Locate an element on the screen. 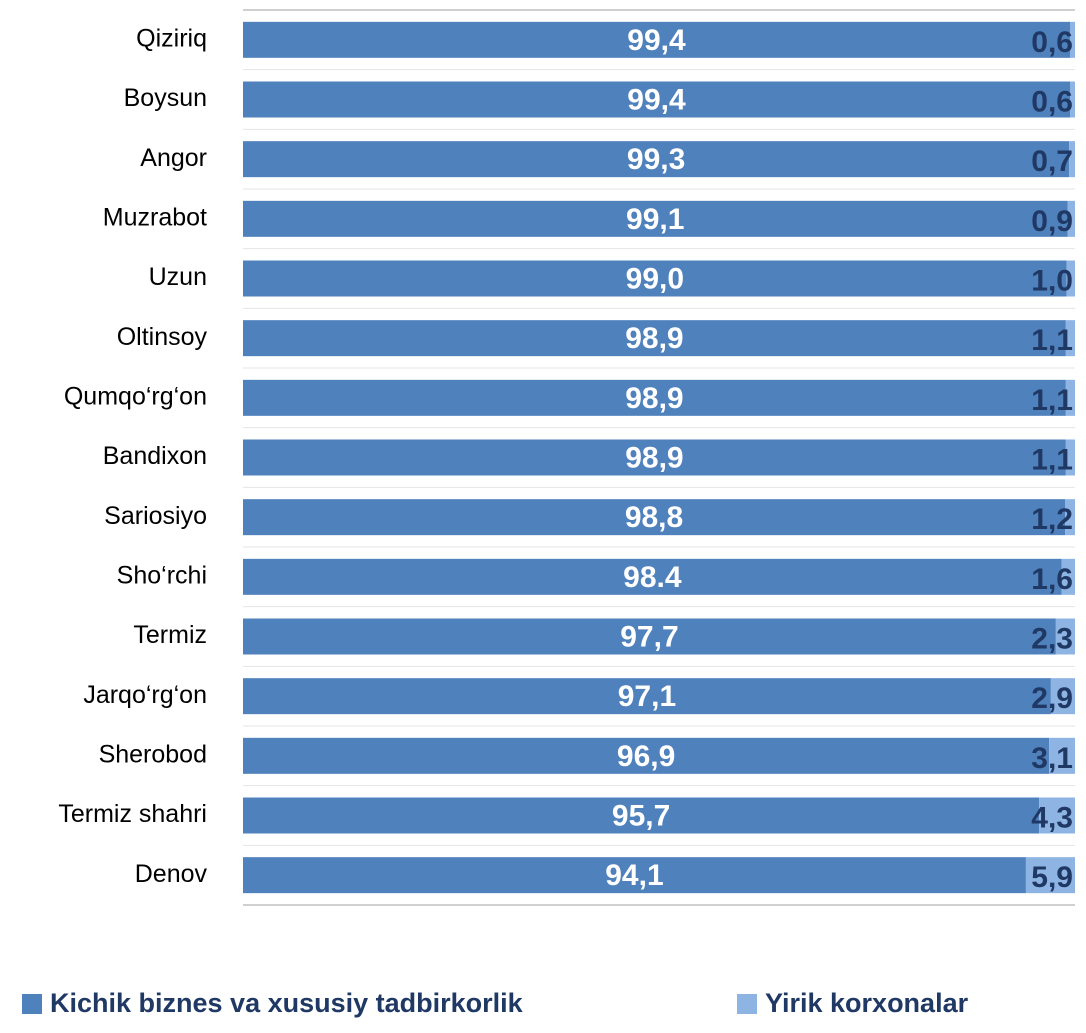 This screenshot has height=1033, width=1086. value-label: 1,2 is located at coordinates (1052, 519).